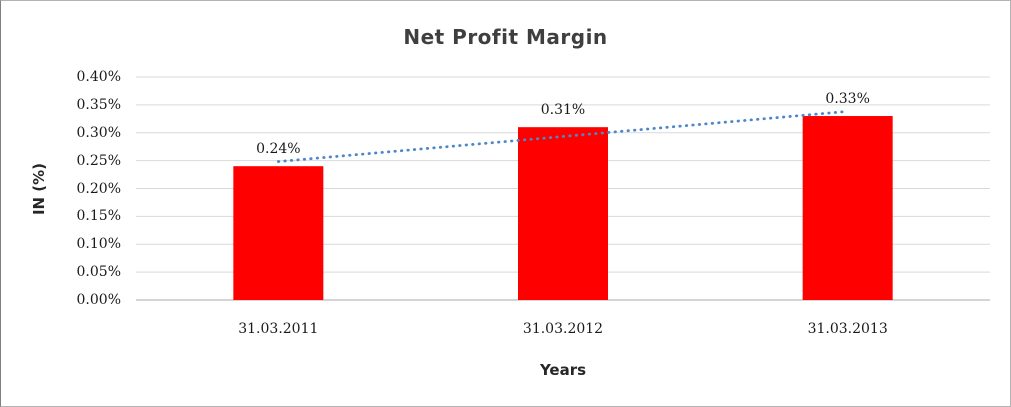  What do you see at coordinates (98, 244) in the screenshot?
I see `y-tick-label: 0.10%` at bounding box center [98, 244].